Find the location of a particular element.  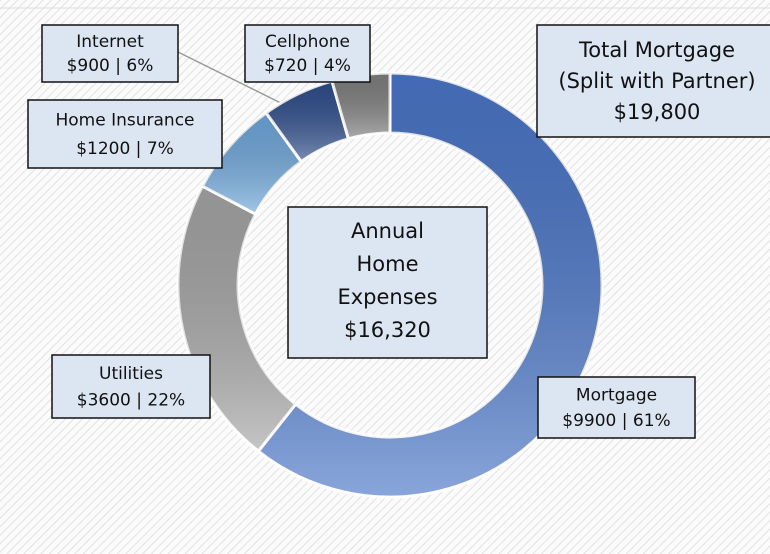

value-label: $900 | 6% is located at coordinates (110, 66).